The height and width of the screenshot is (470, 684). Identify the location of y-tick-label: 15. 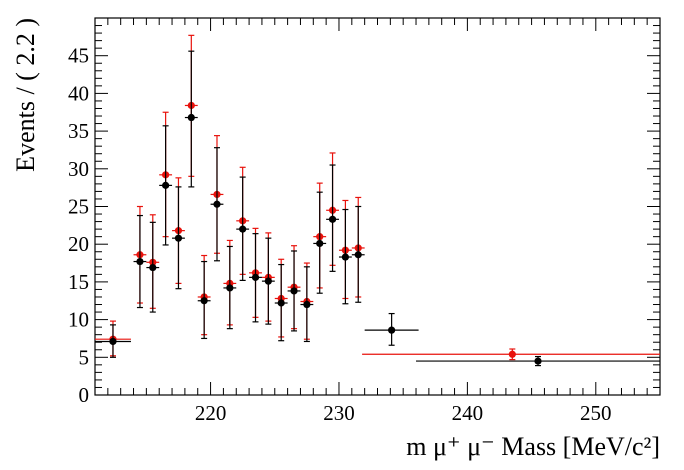
(78, 282).